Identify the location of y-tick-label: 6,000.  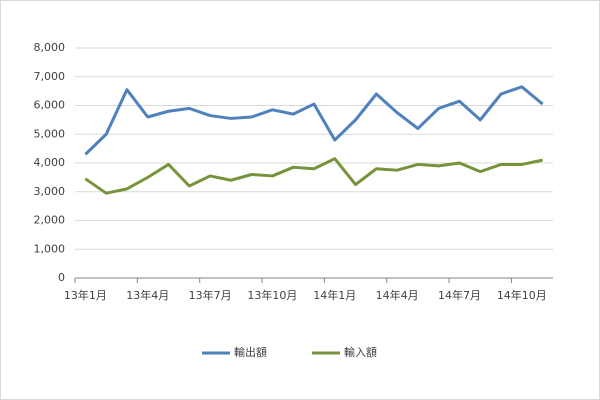
(50, 105).